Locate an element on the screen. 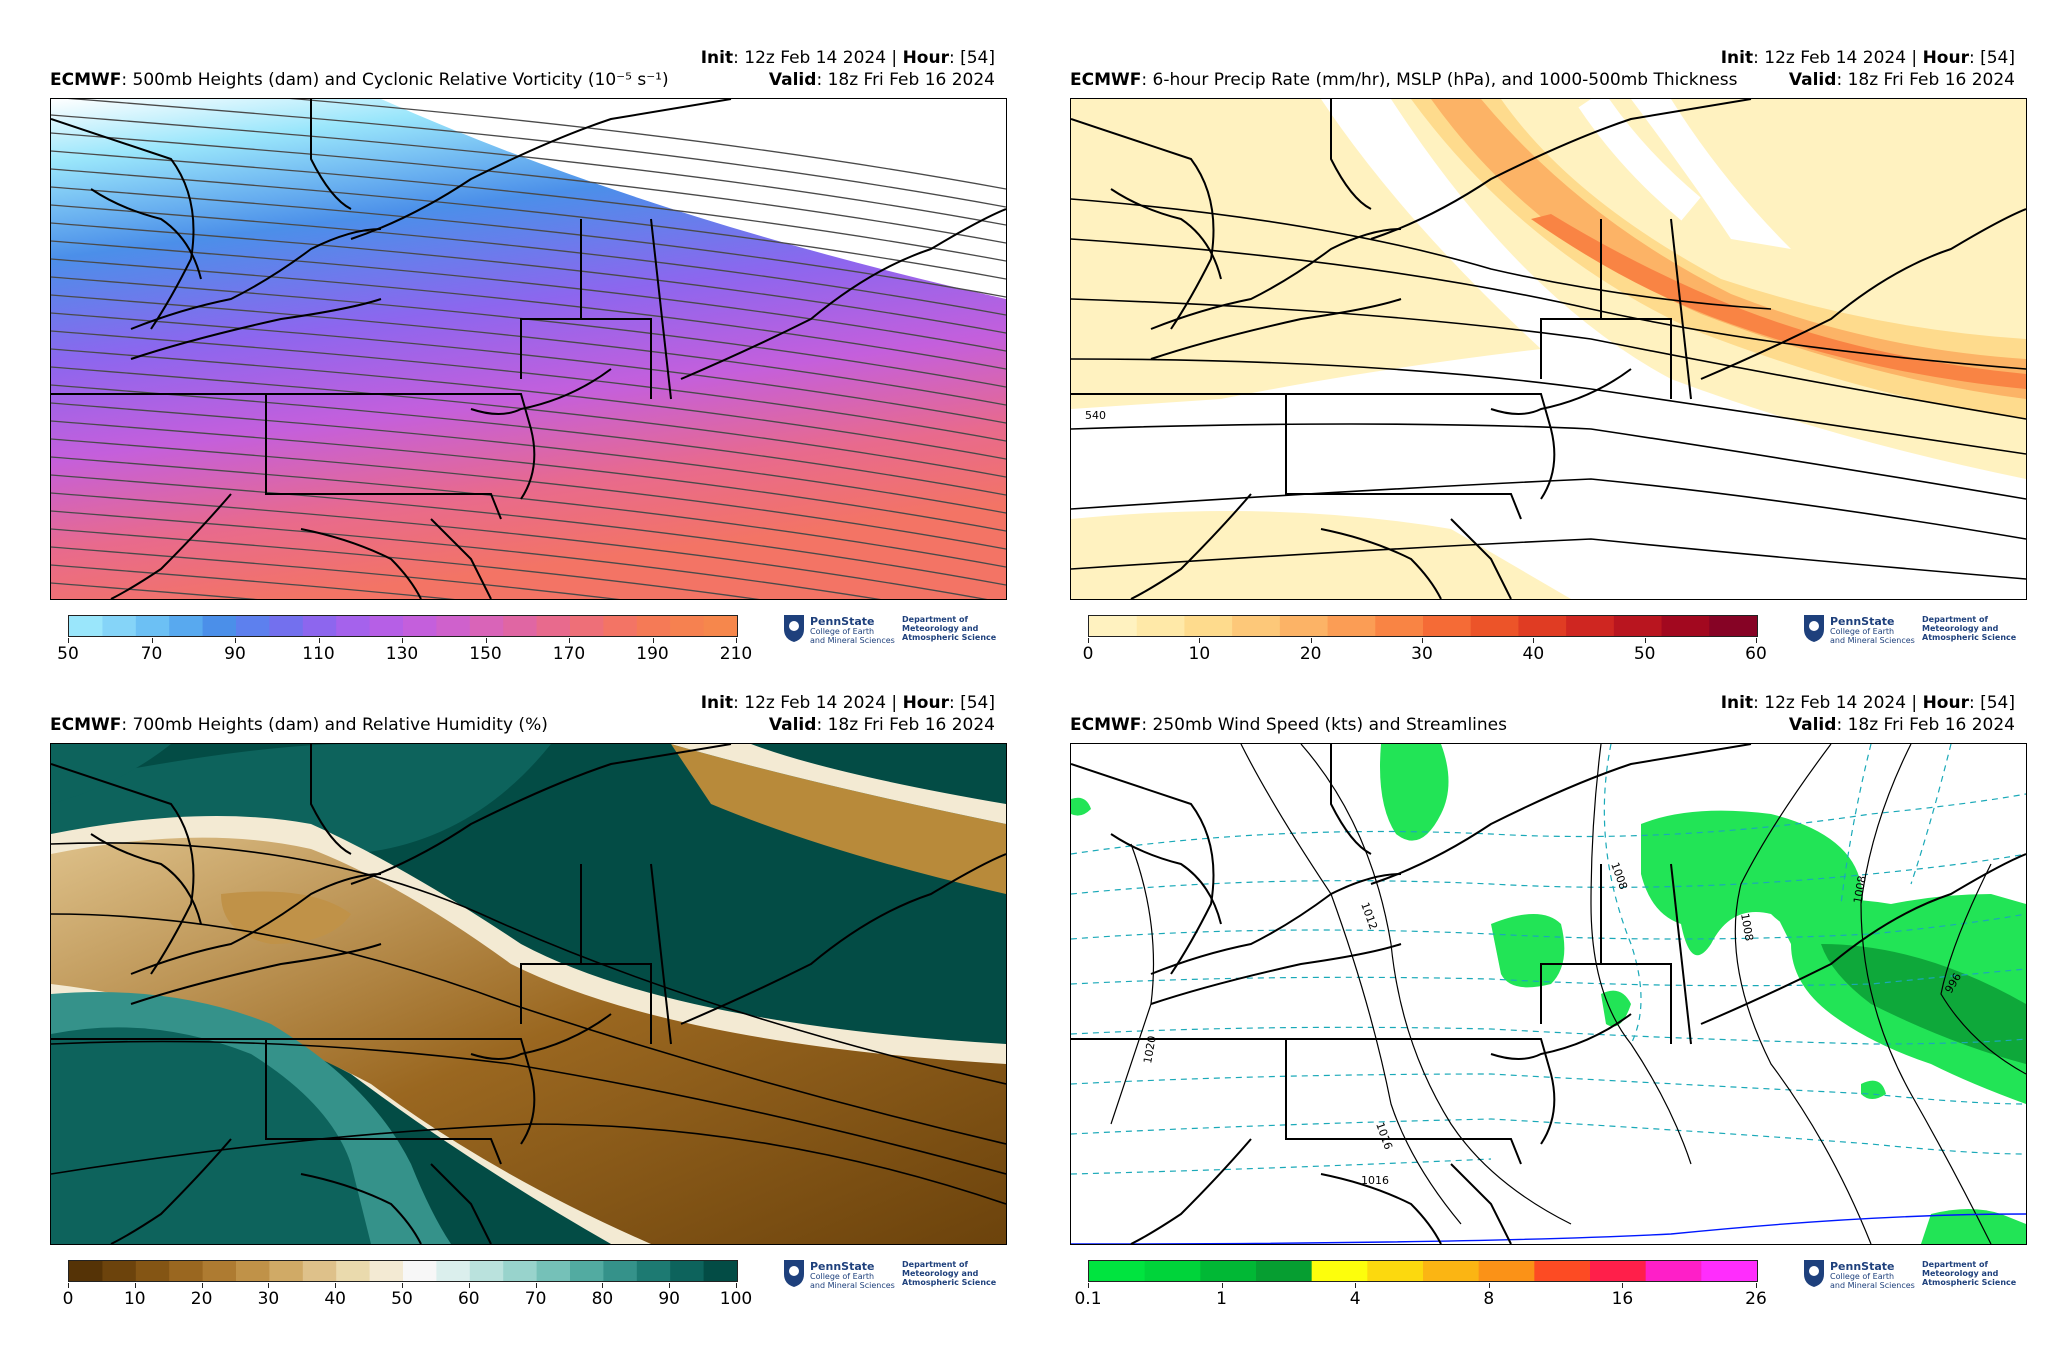 This screenshot has height=1346, width=2070. mslp-contours is located at coordinates (1548, 389).